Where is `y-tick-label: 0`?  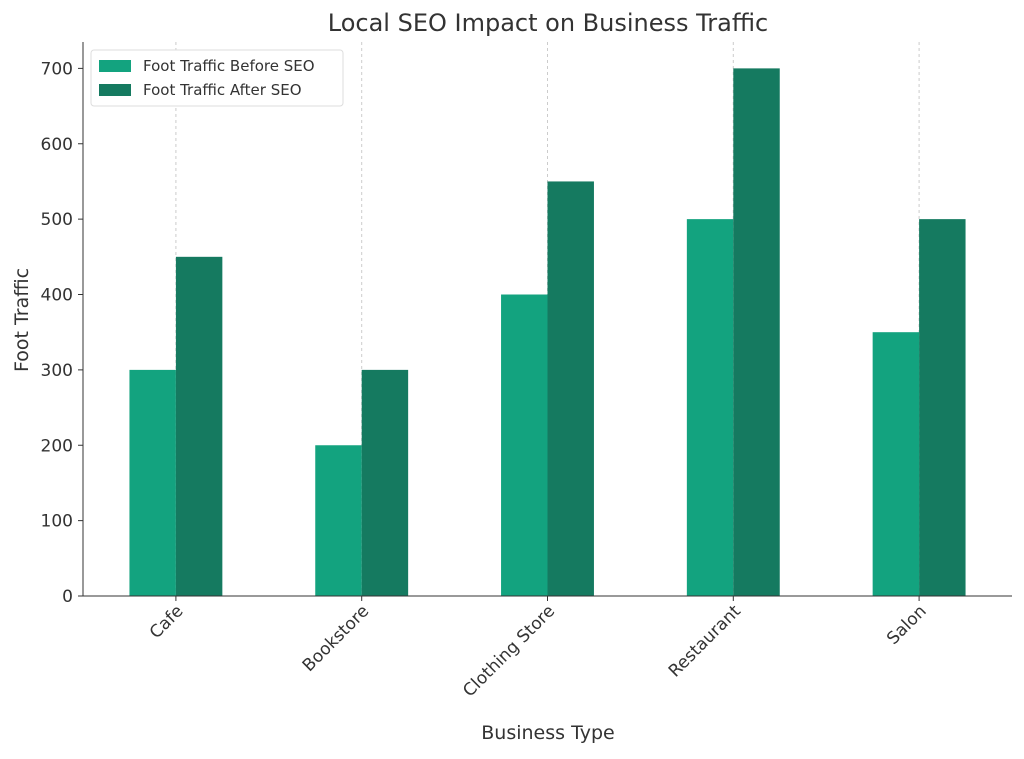
y-tick-label: 0 is located at coordinates (67, 597).